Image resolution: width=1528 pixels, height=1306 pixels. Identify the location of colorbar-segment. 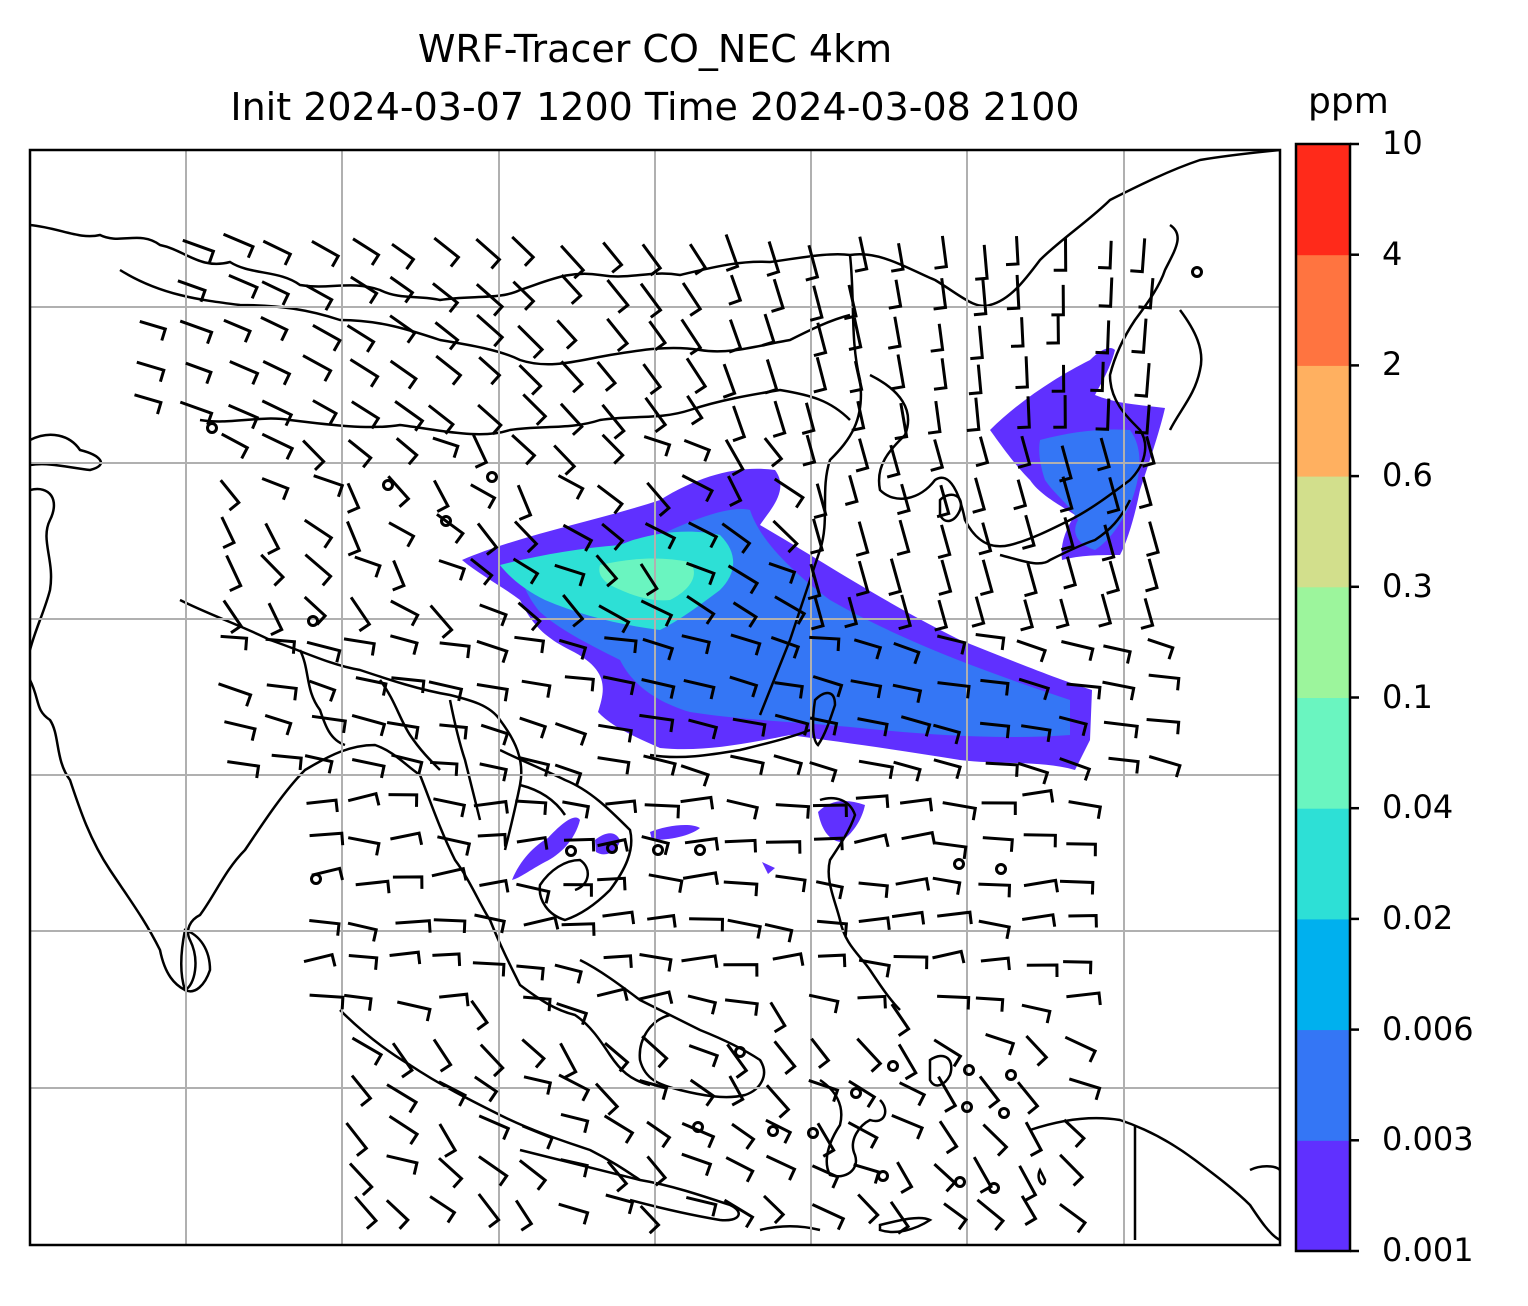
(1323, 1196).